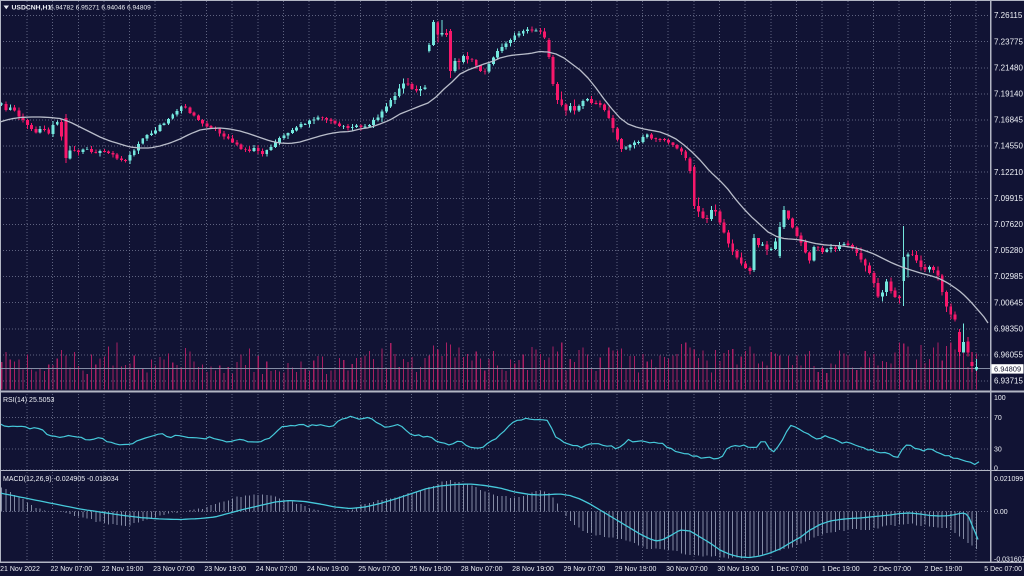  I want to click on svg-text: 6.93715, so click(1008, 381).